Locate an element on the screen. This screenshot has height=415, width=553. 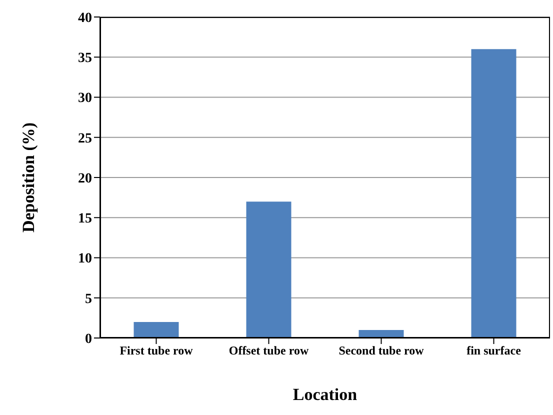
y-tick-label: 0 is located at coordinates (88, 339).